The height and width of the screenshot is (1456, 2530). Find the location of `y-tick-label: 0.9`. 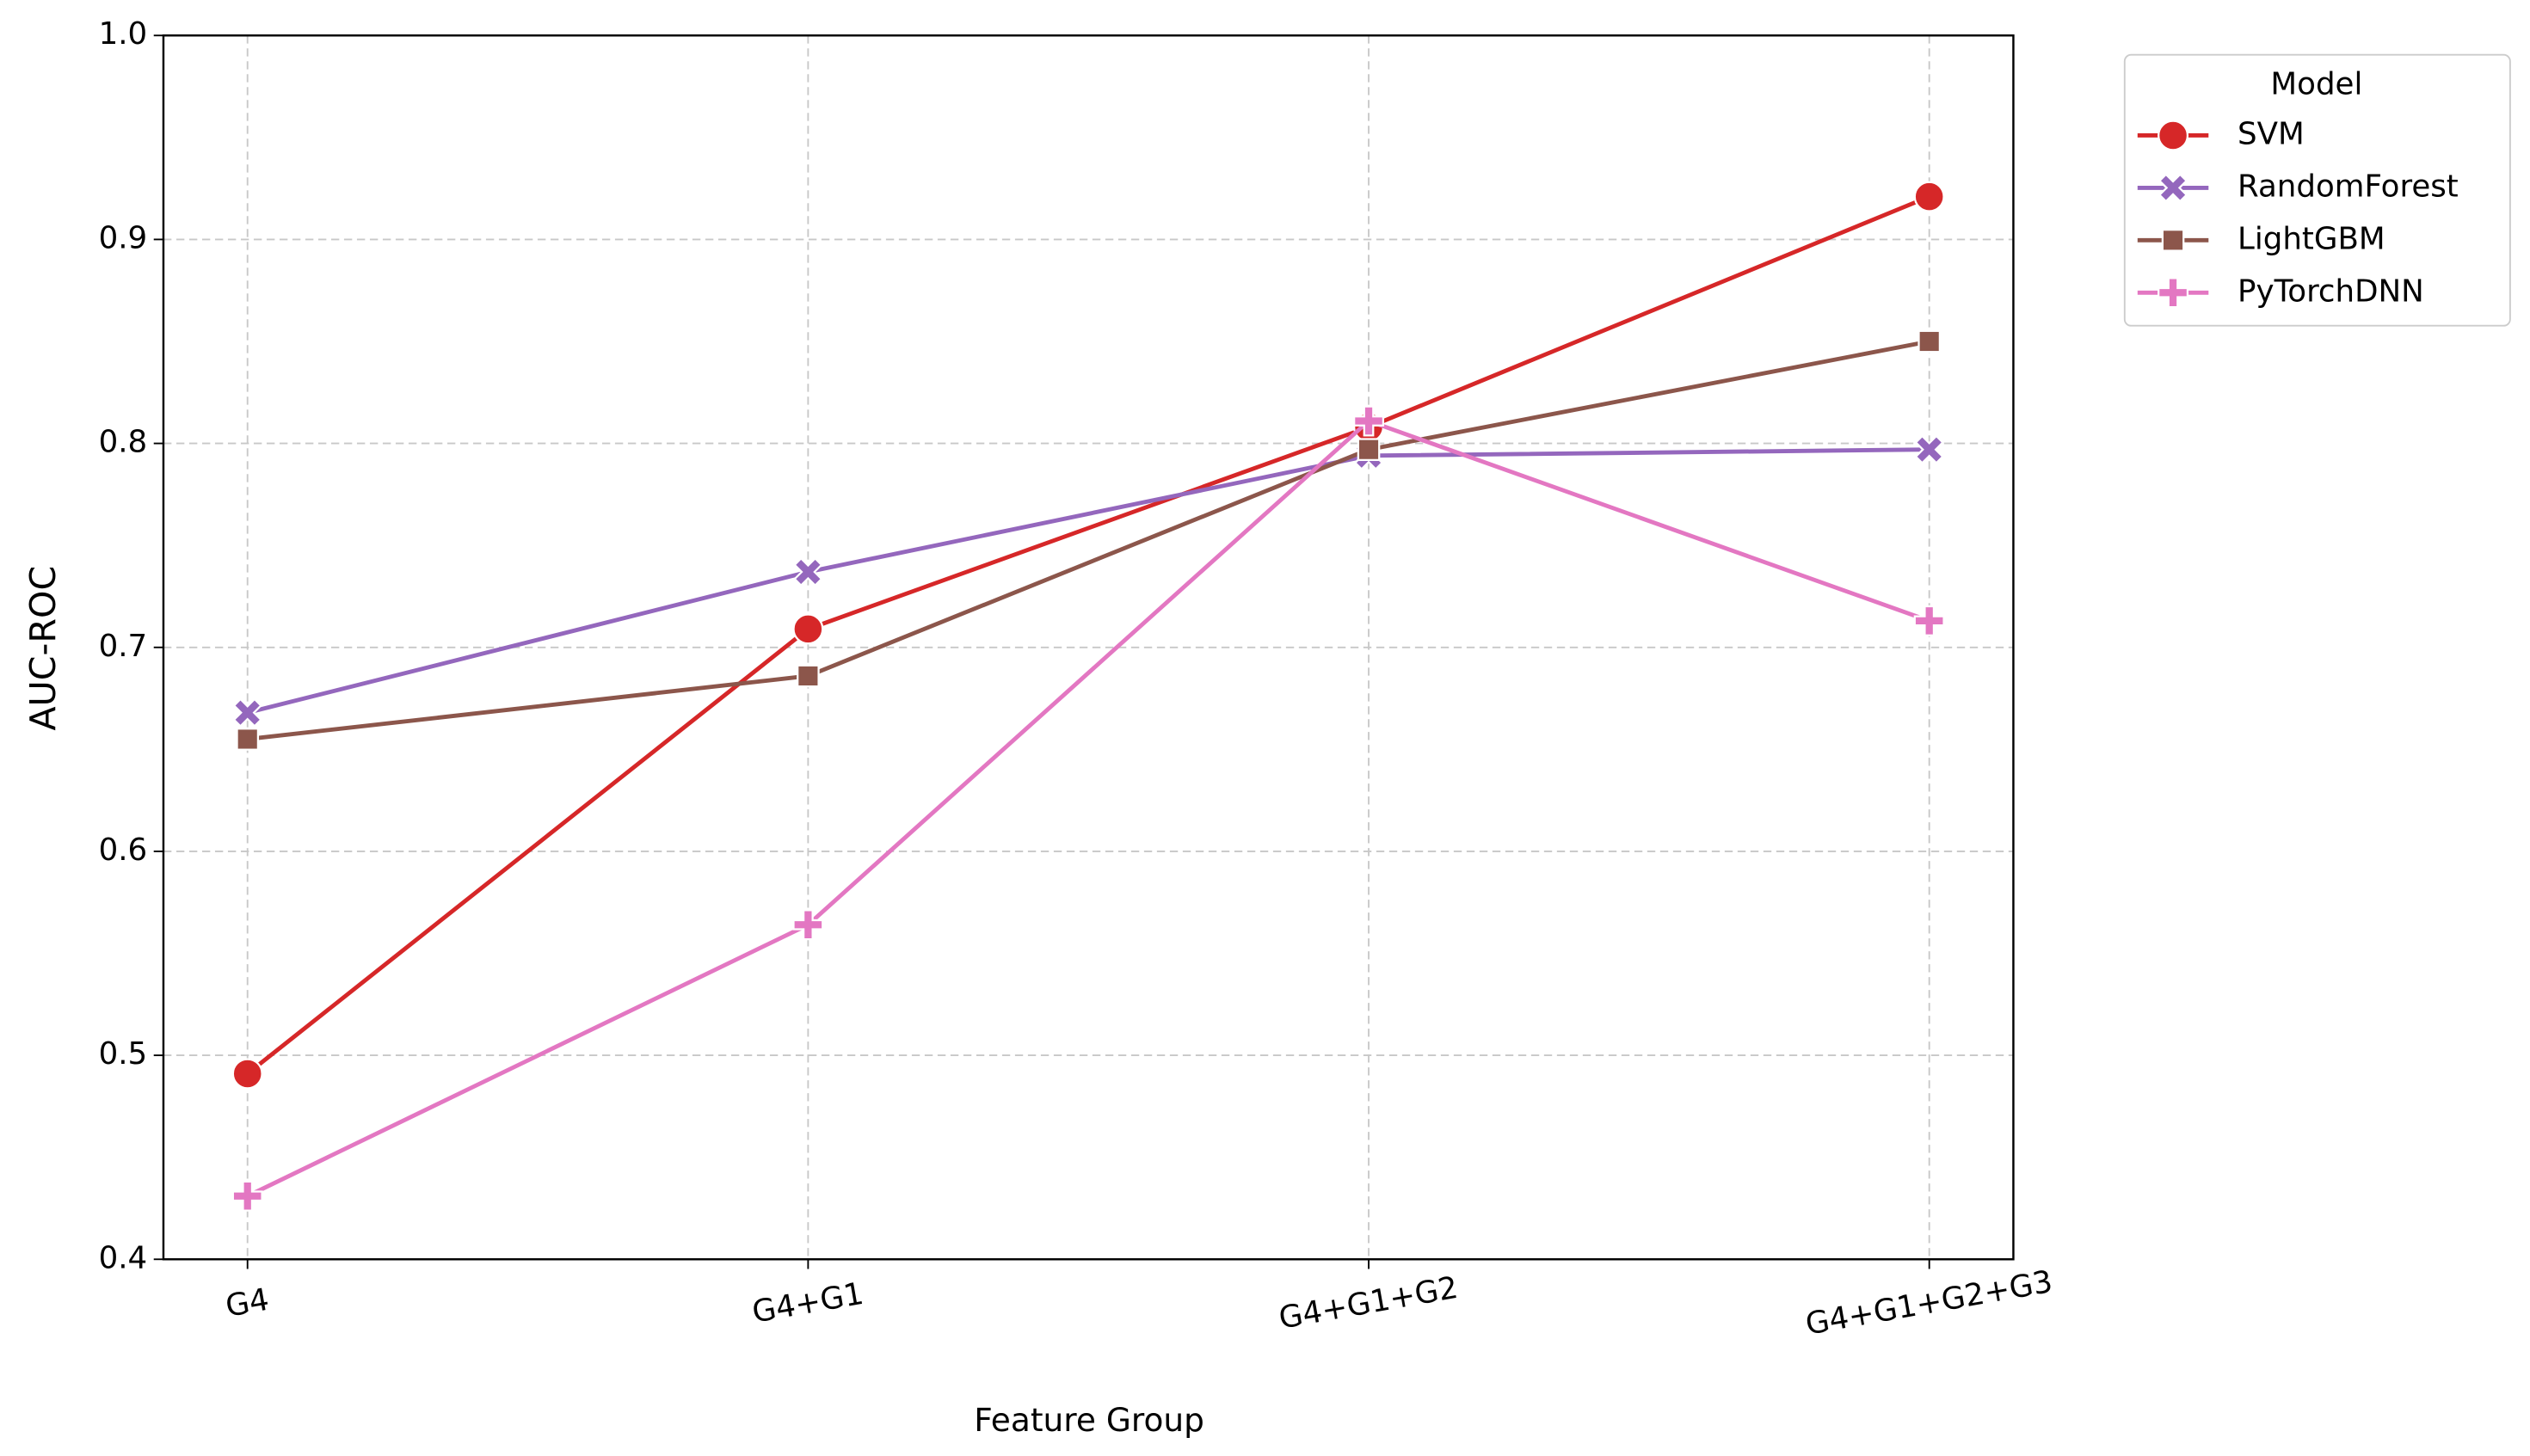

y-tick-label: 0.9 is located at coordinates (123, 238).